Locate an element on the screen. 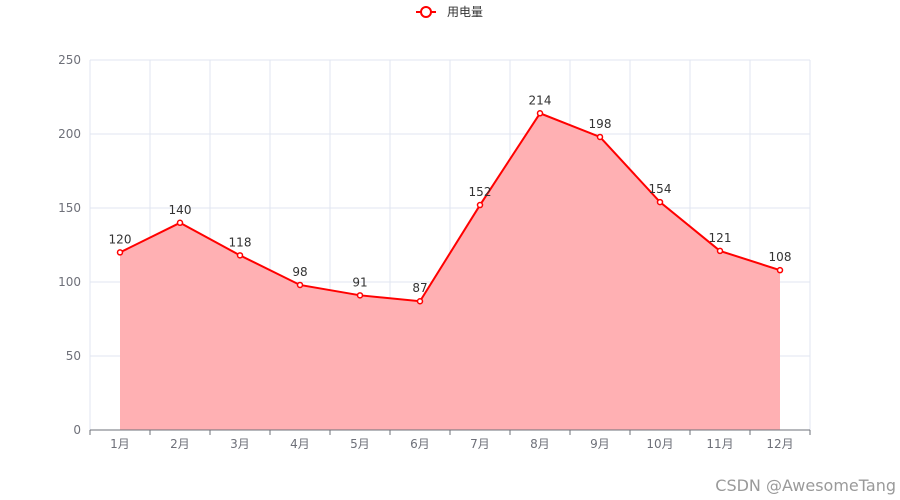 The image size is (900, 500). x-tick-label: 1月 is located at coordinates (120, 444).